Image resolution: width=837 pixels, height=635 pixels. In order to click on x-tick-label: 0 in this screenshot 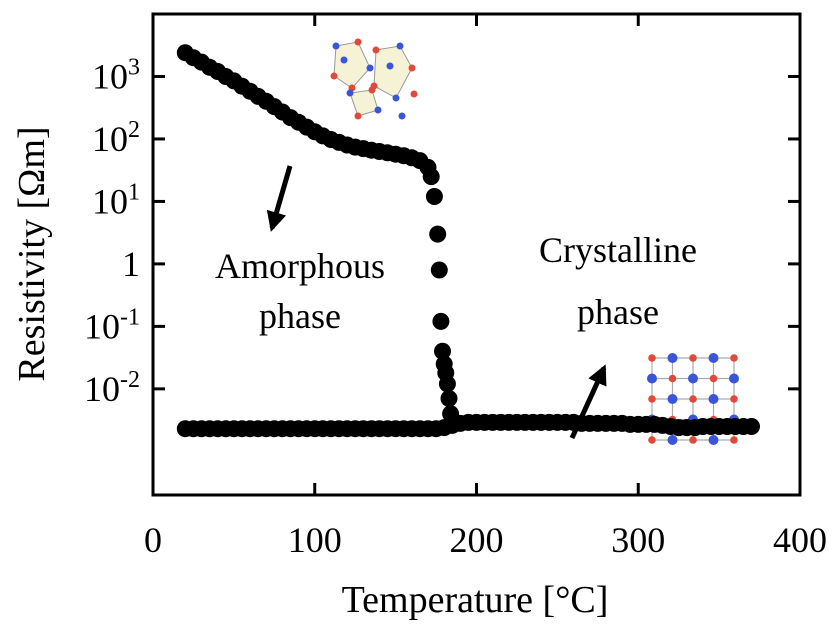, I will do `click(153, 540)`.